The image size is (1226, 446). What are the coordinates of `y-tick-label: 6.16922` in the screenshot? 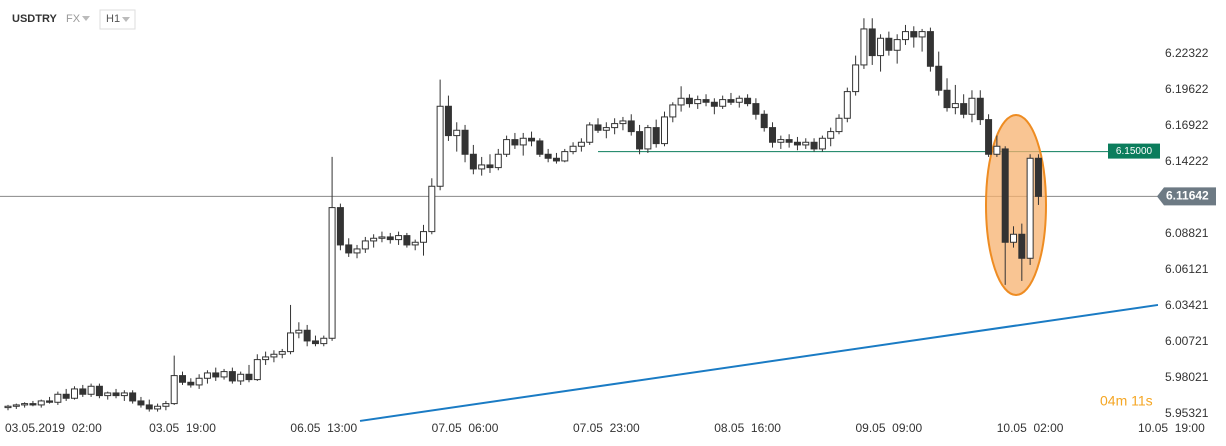 It's located at (1187, 125).